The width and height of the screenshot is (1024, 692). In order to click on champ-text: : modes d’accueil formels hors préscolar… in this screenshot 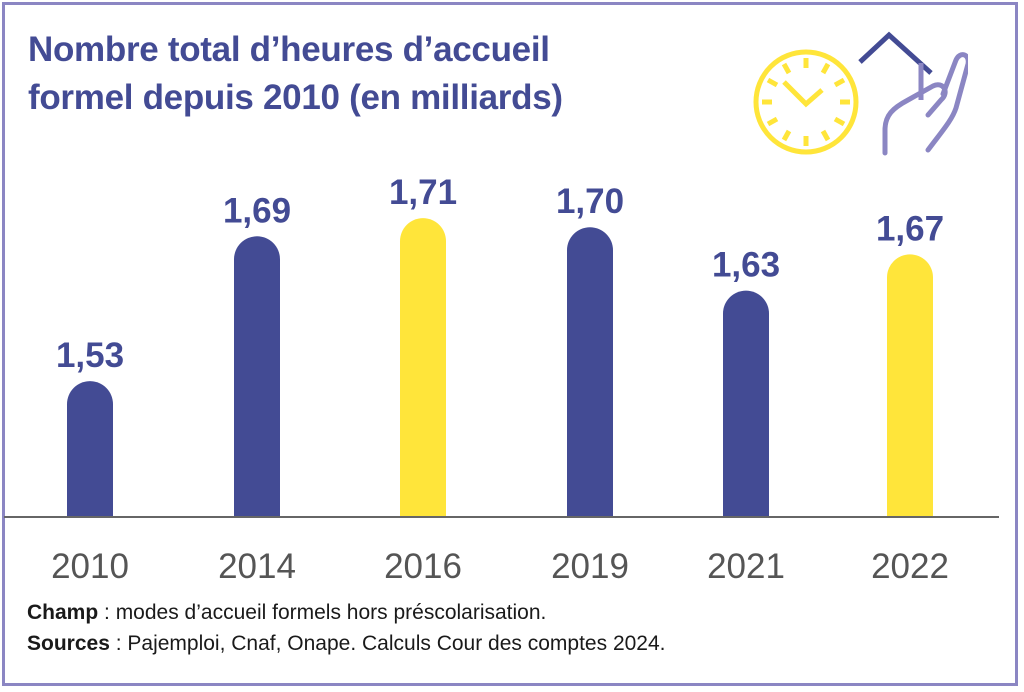, I will do `click(322, 612)`.